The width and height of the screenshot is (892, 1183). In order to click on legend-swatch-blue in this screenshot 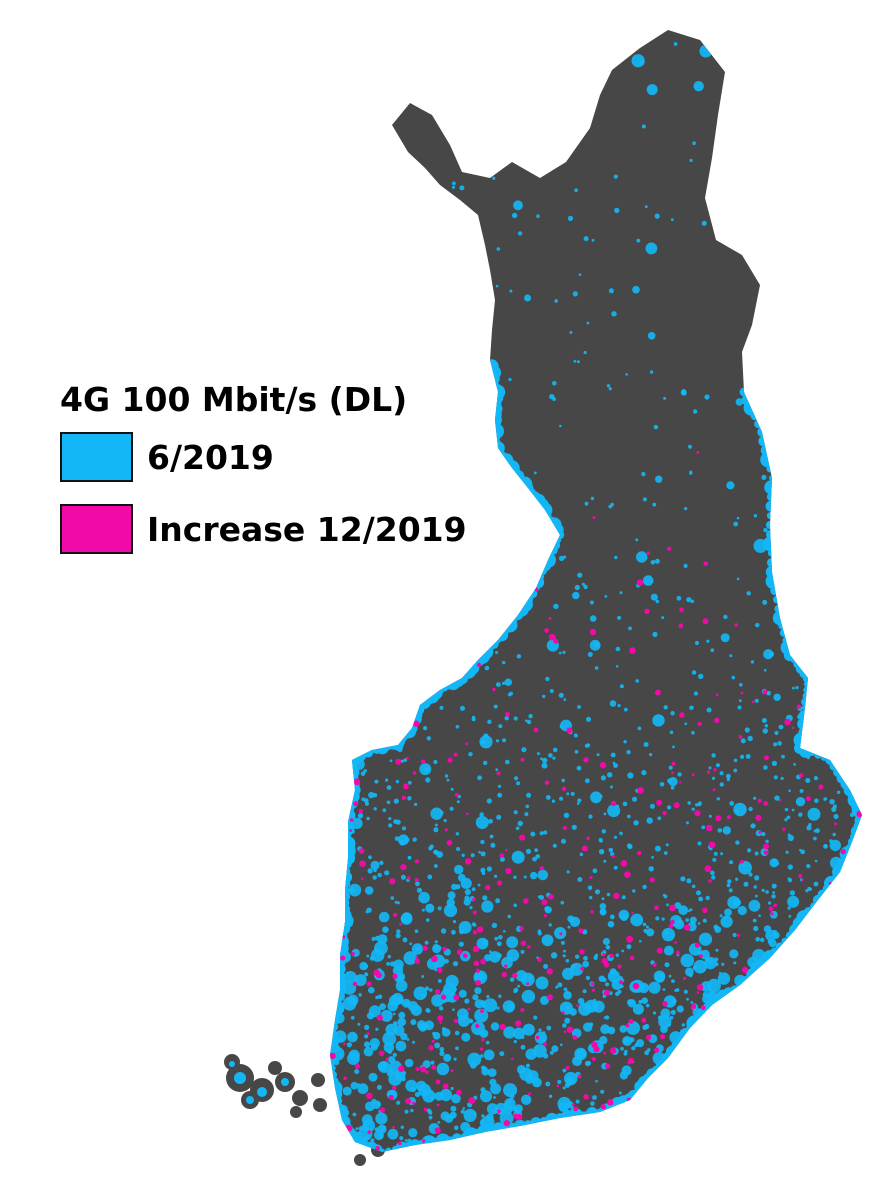, I will do `click(96, 457)`.